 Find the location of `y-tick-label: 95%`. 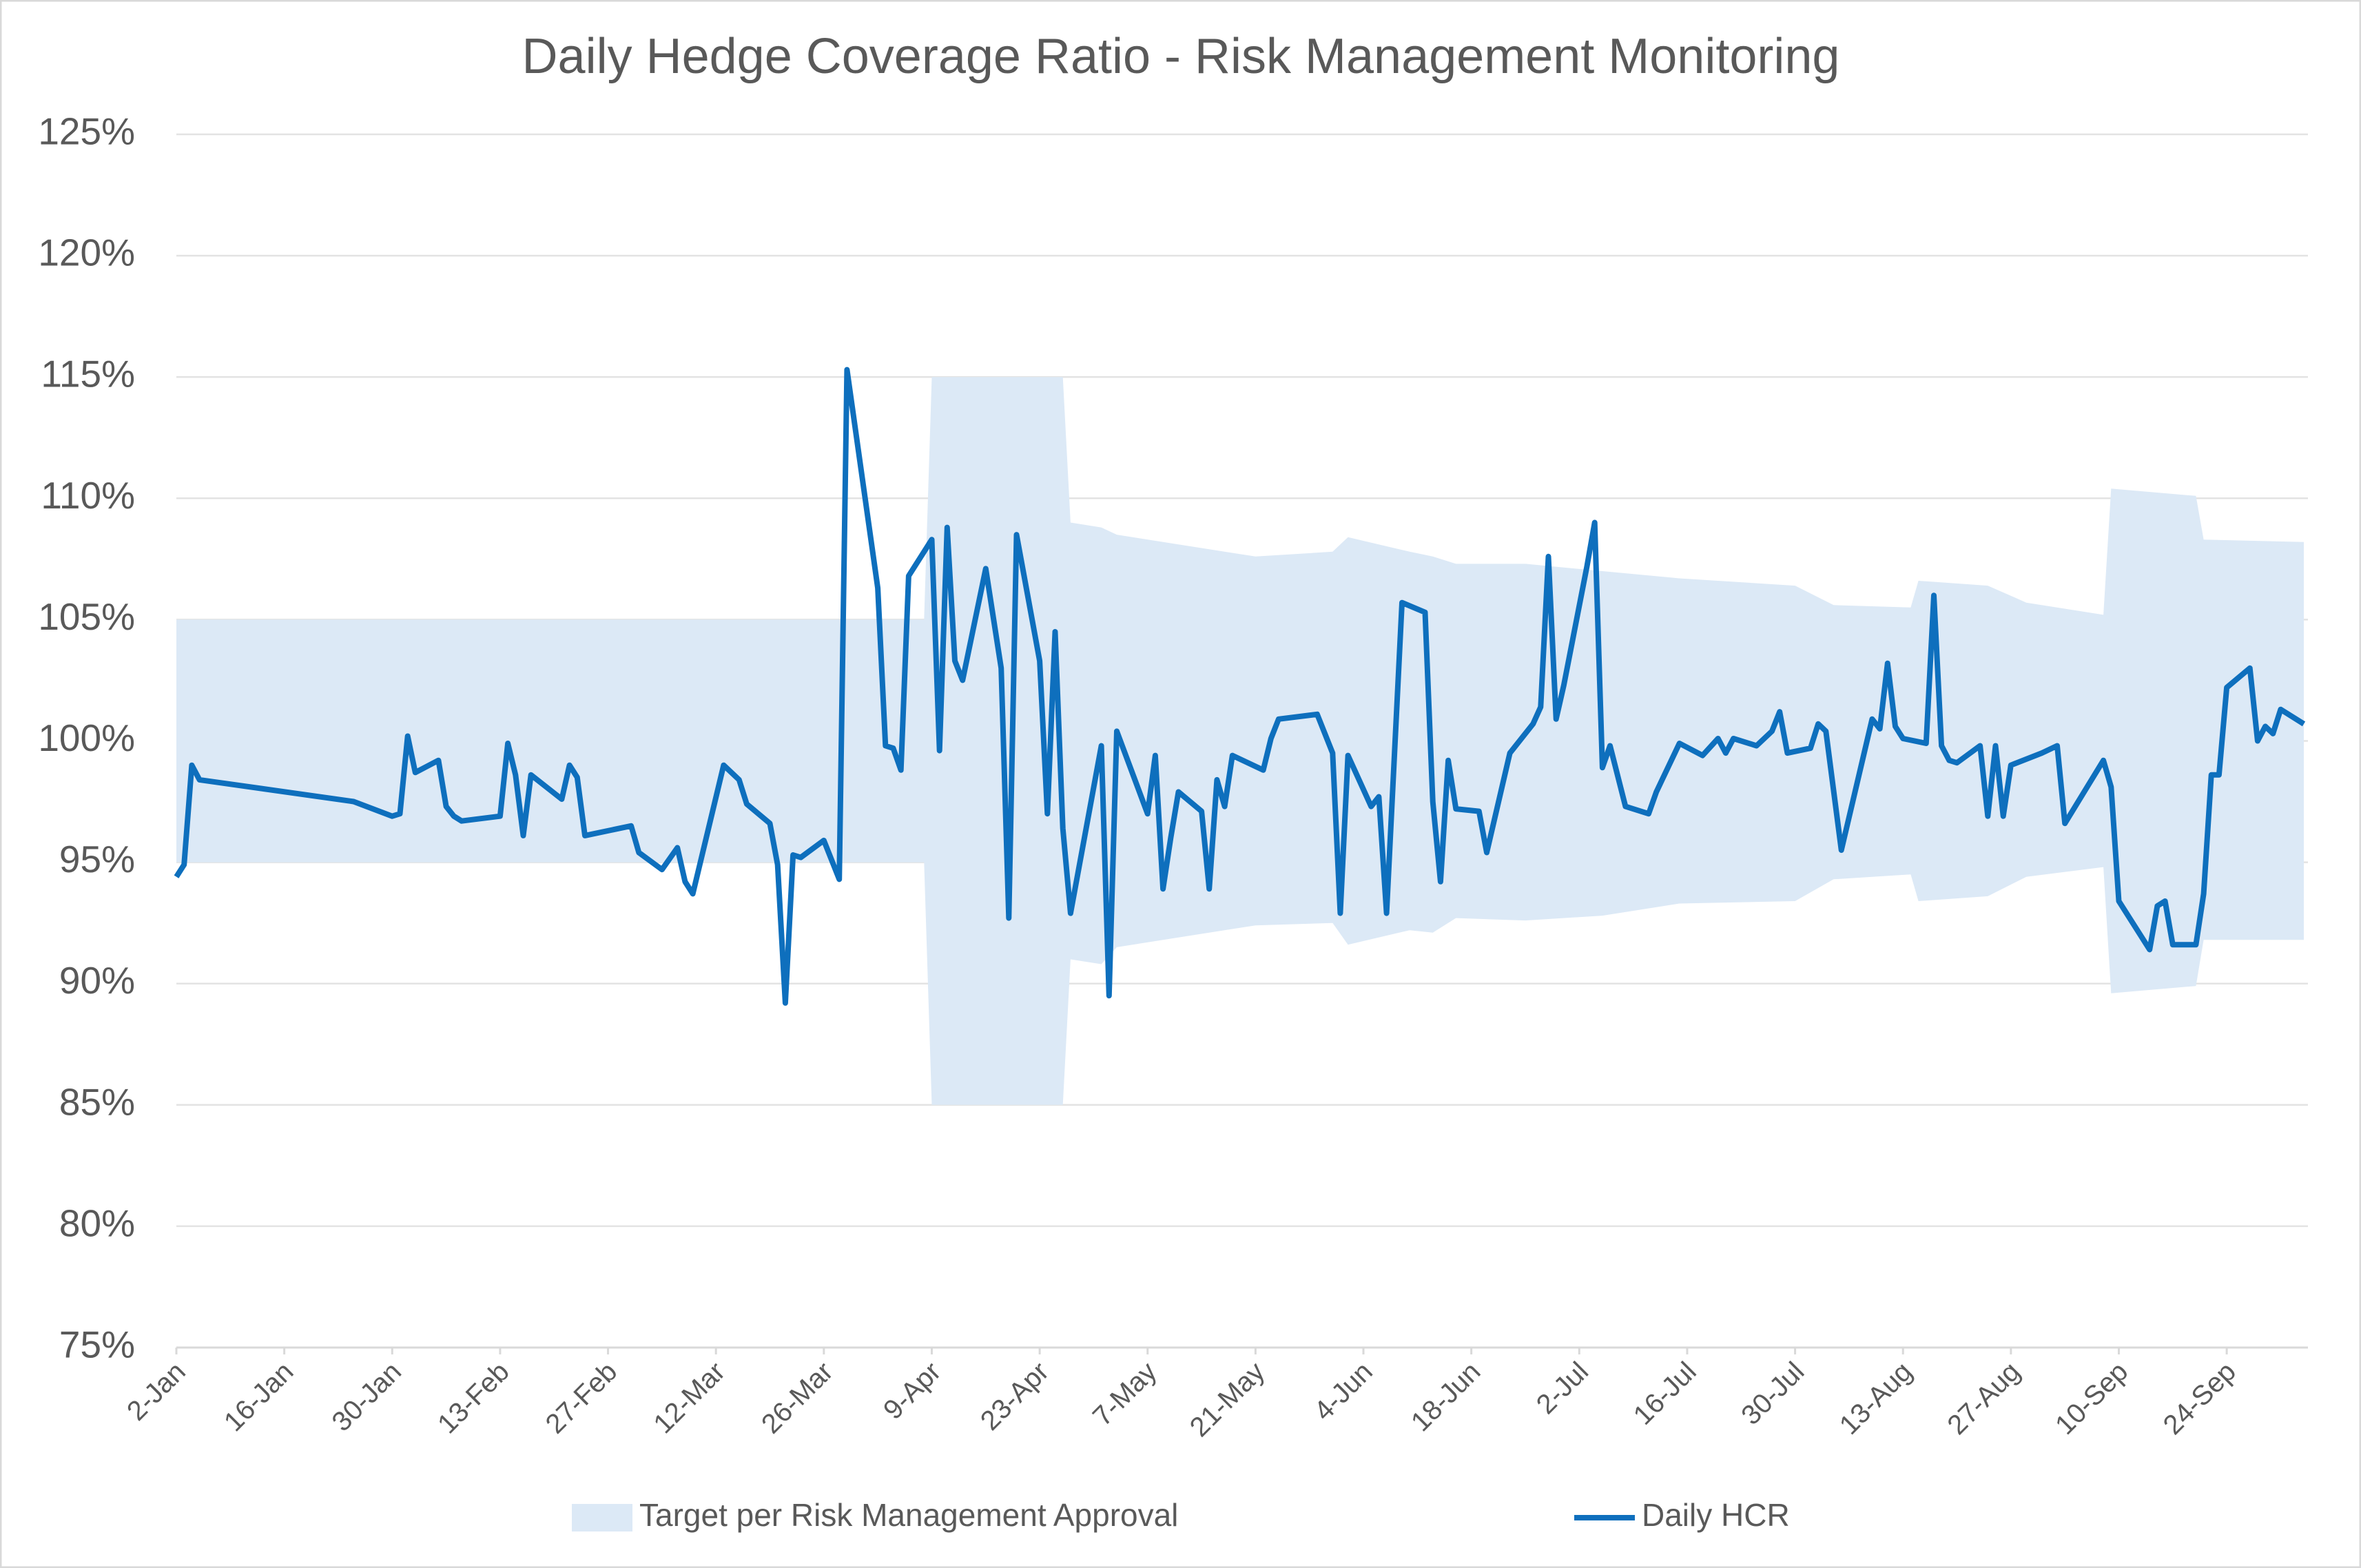

y-tick-label: 95% is located at coordinates (97, 859).